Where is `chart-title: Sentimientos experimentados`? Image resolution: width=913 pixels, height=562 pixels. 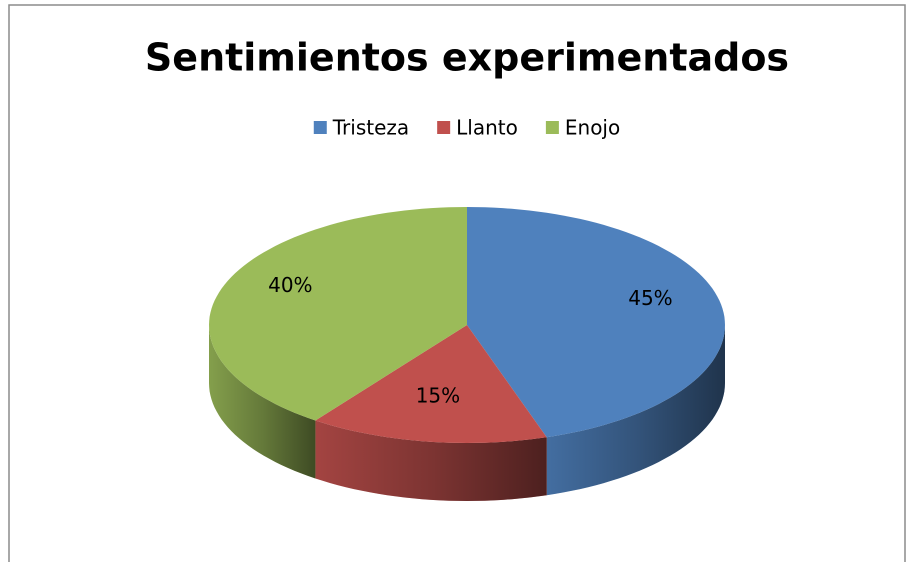
chart-title: Sentimientos experimentados is located at coordinates (467, 58).